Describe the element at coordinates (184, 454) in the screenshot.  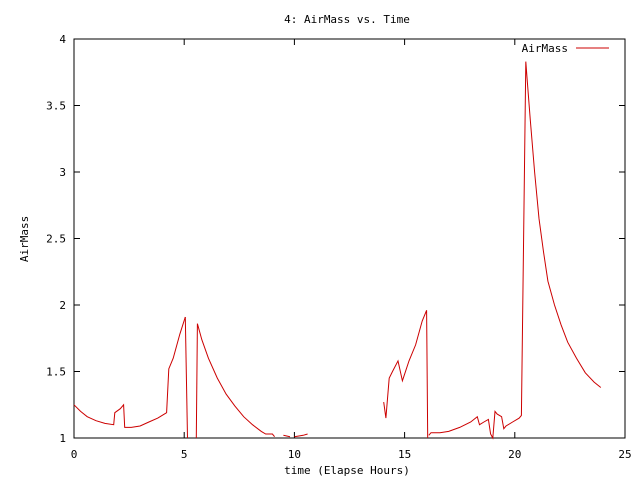
I see `x-tick-label: 5` at that location.